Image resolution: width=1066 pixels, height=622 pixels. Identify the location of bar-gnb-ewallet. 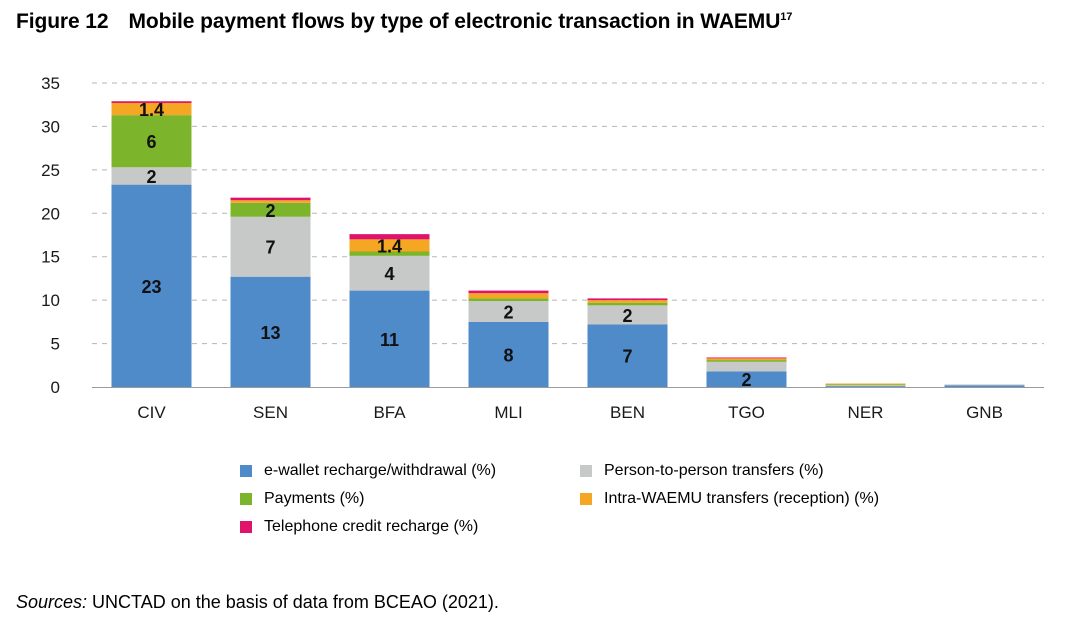
(984, 386).